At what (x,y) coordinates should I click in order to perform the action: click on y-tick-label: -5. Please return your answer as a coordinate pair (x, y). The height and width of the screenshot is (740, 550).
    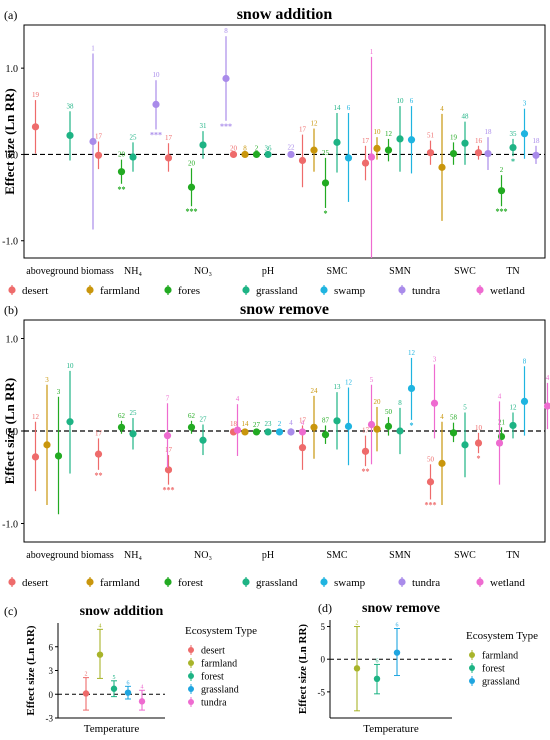
    Looking at the image, I should click on (322, 692).